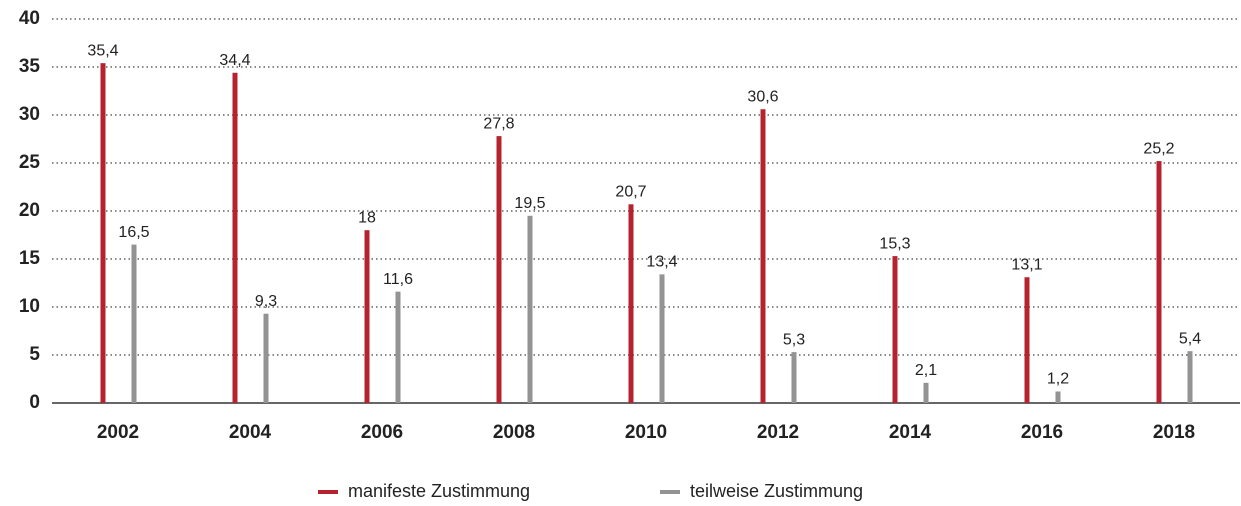 The width and height of the screenshot is (1241, 506). Describe the element at coordinates (367, 217) in the screenshot. I see `value-label: 18` at that location.